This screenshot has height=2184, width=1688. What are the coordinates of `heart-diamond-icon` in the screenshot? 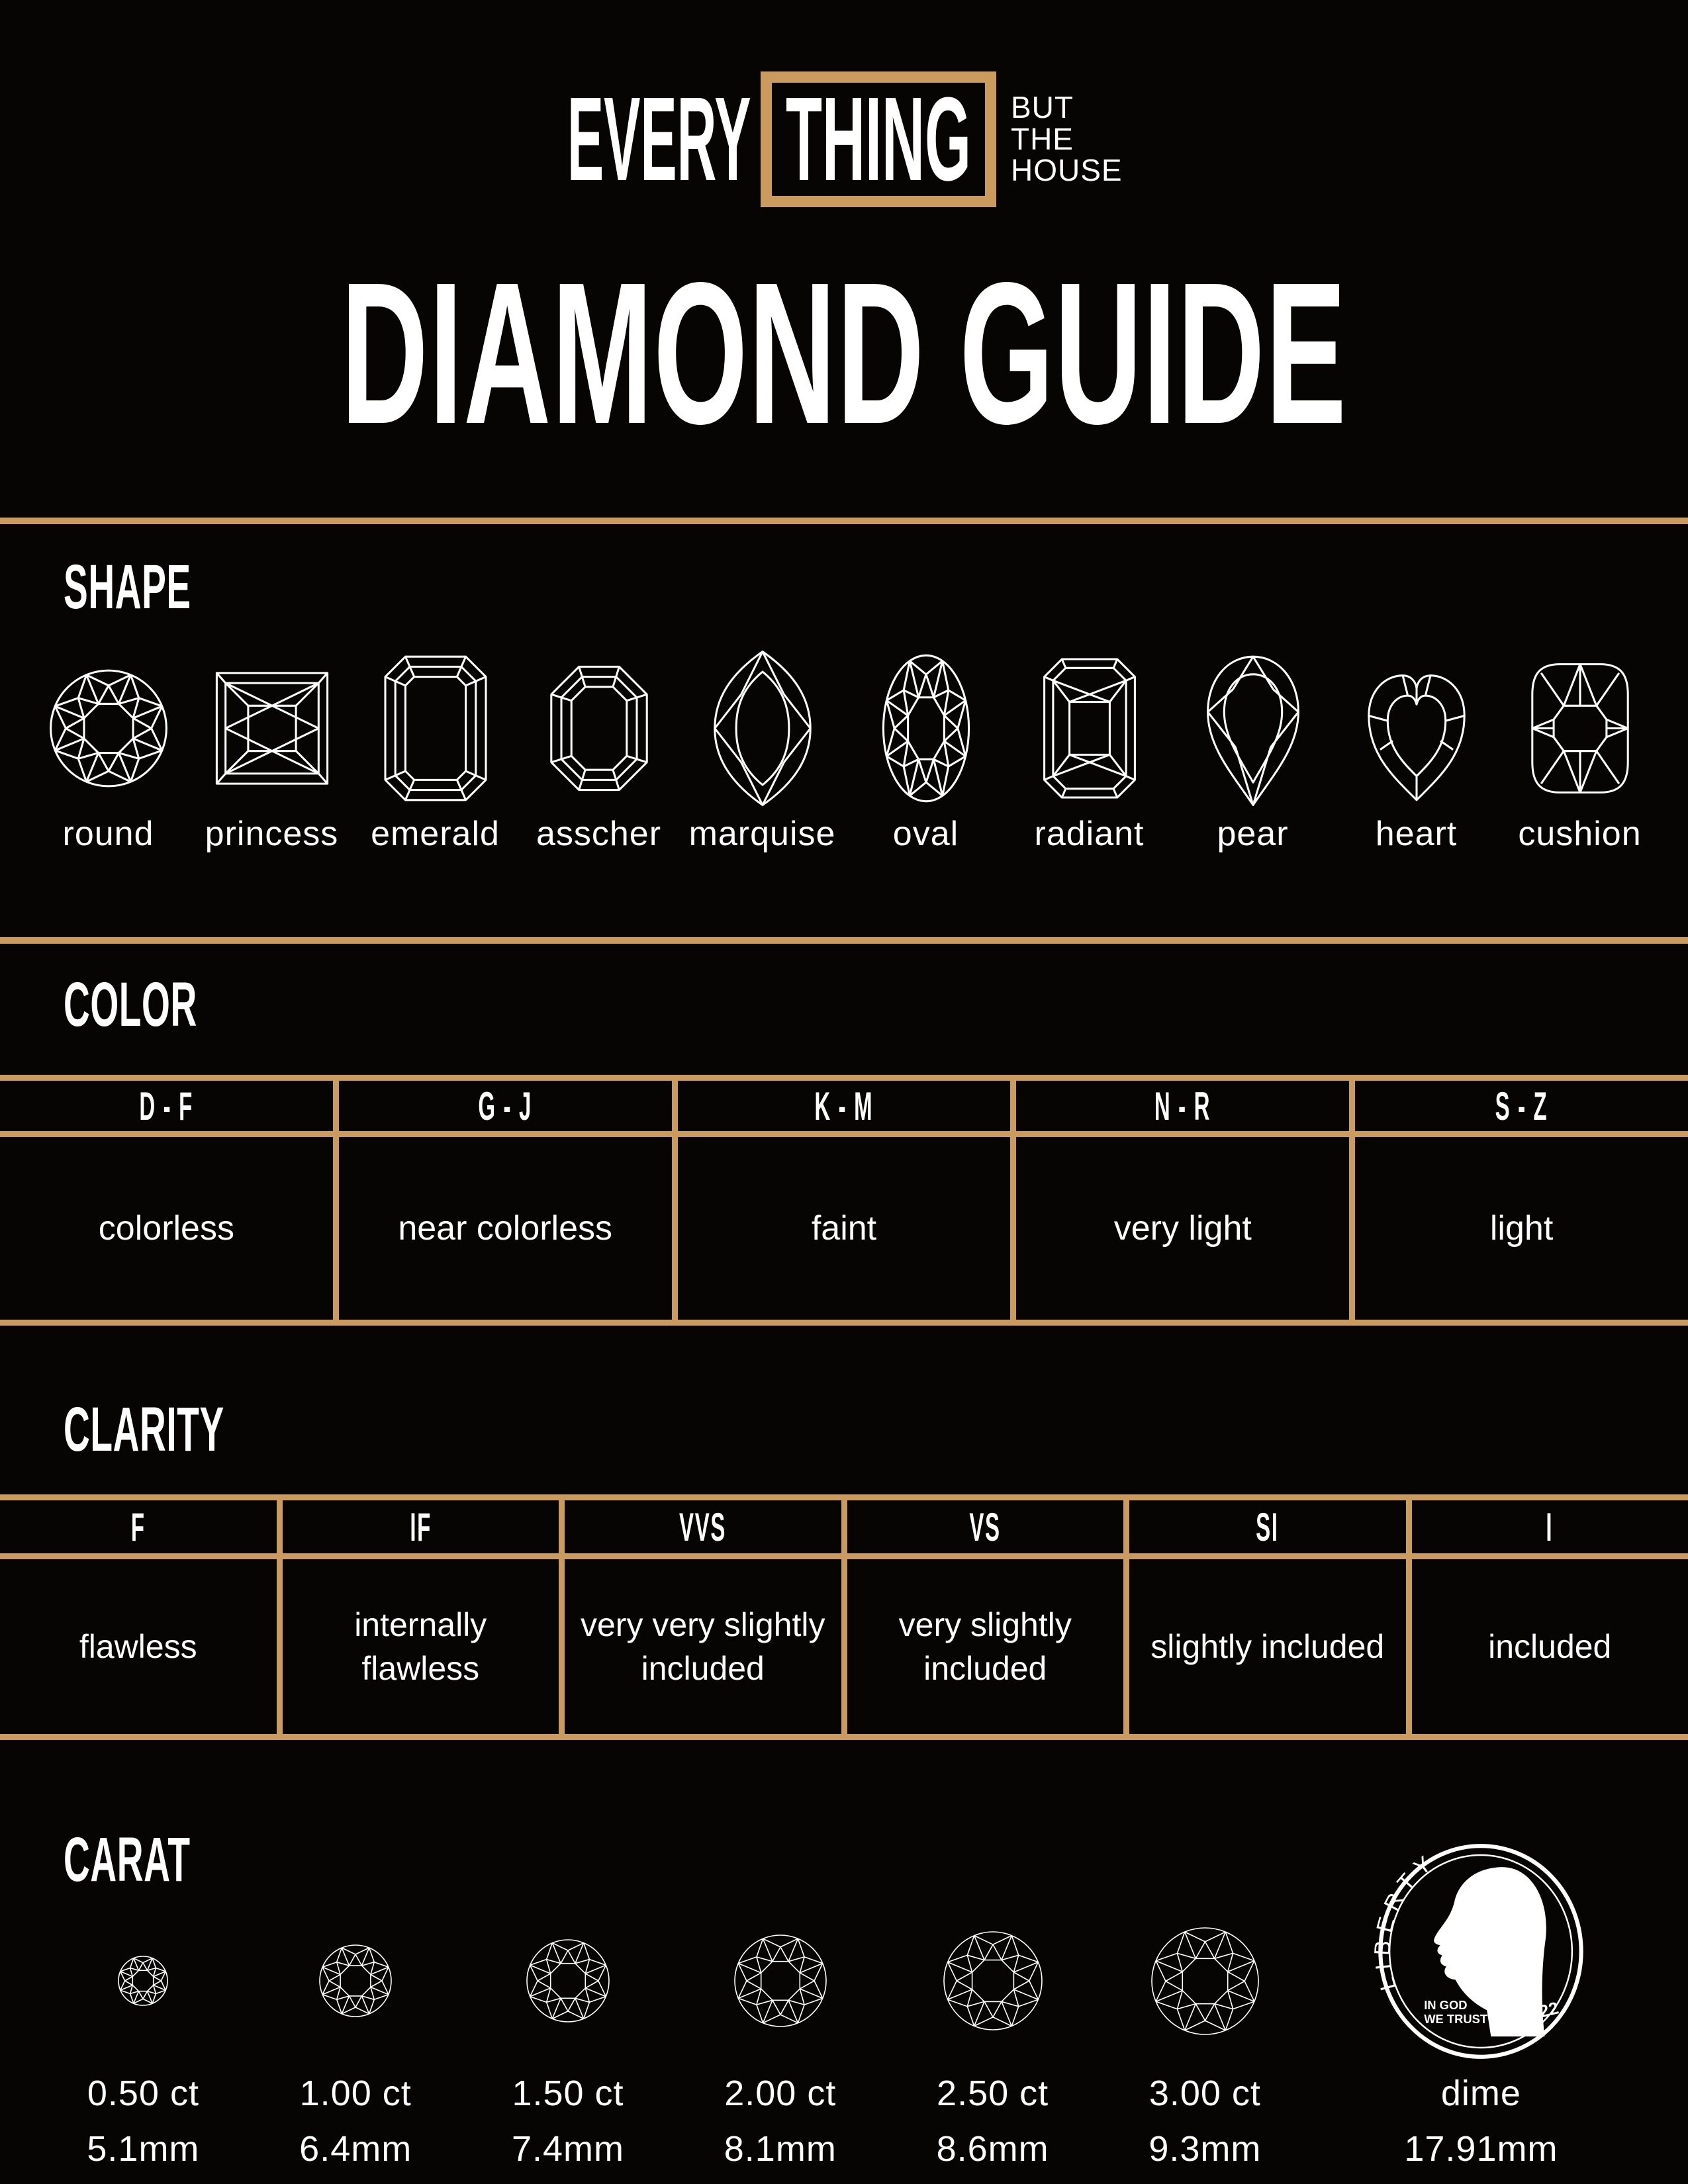 It's located at (1416, 738).